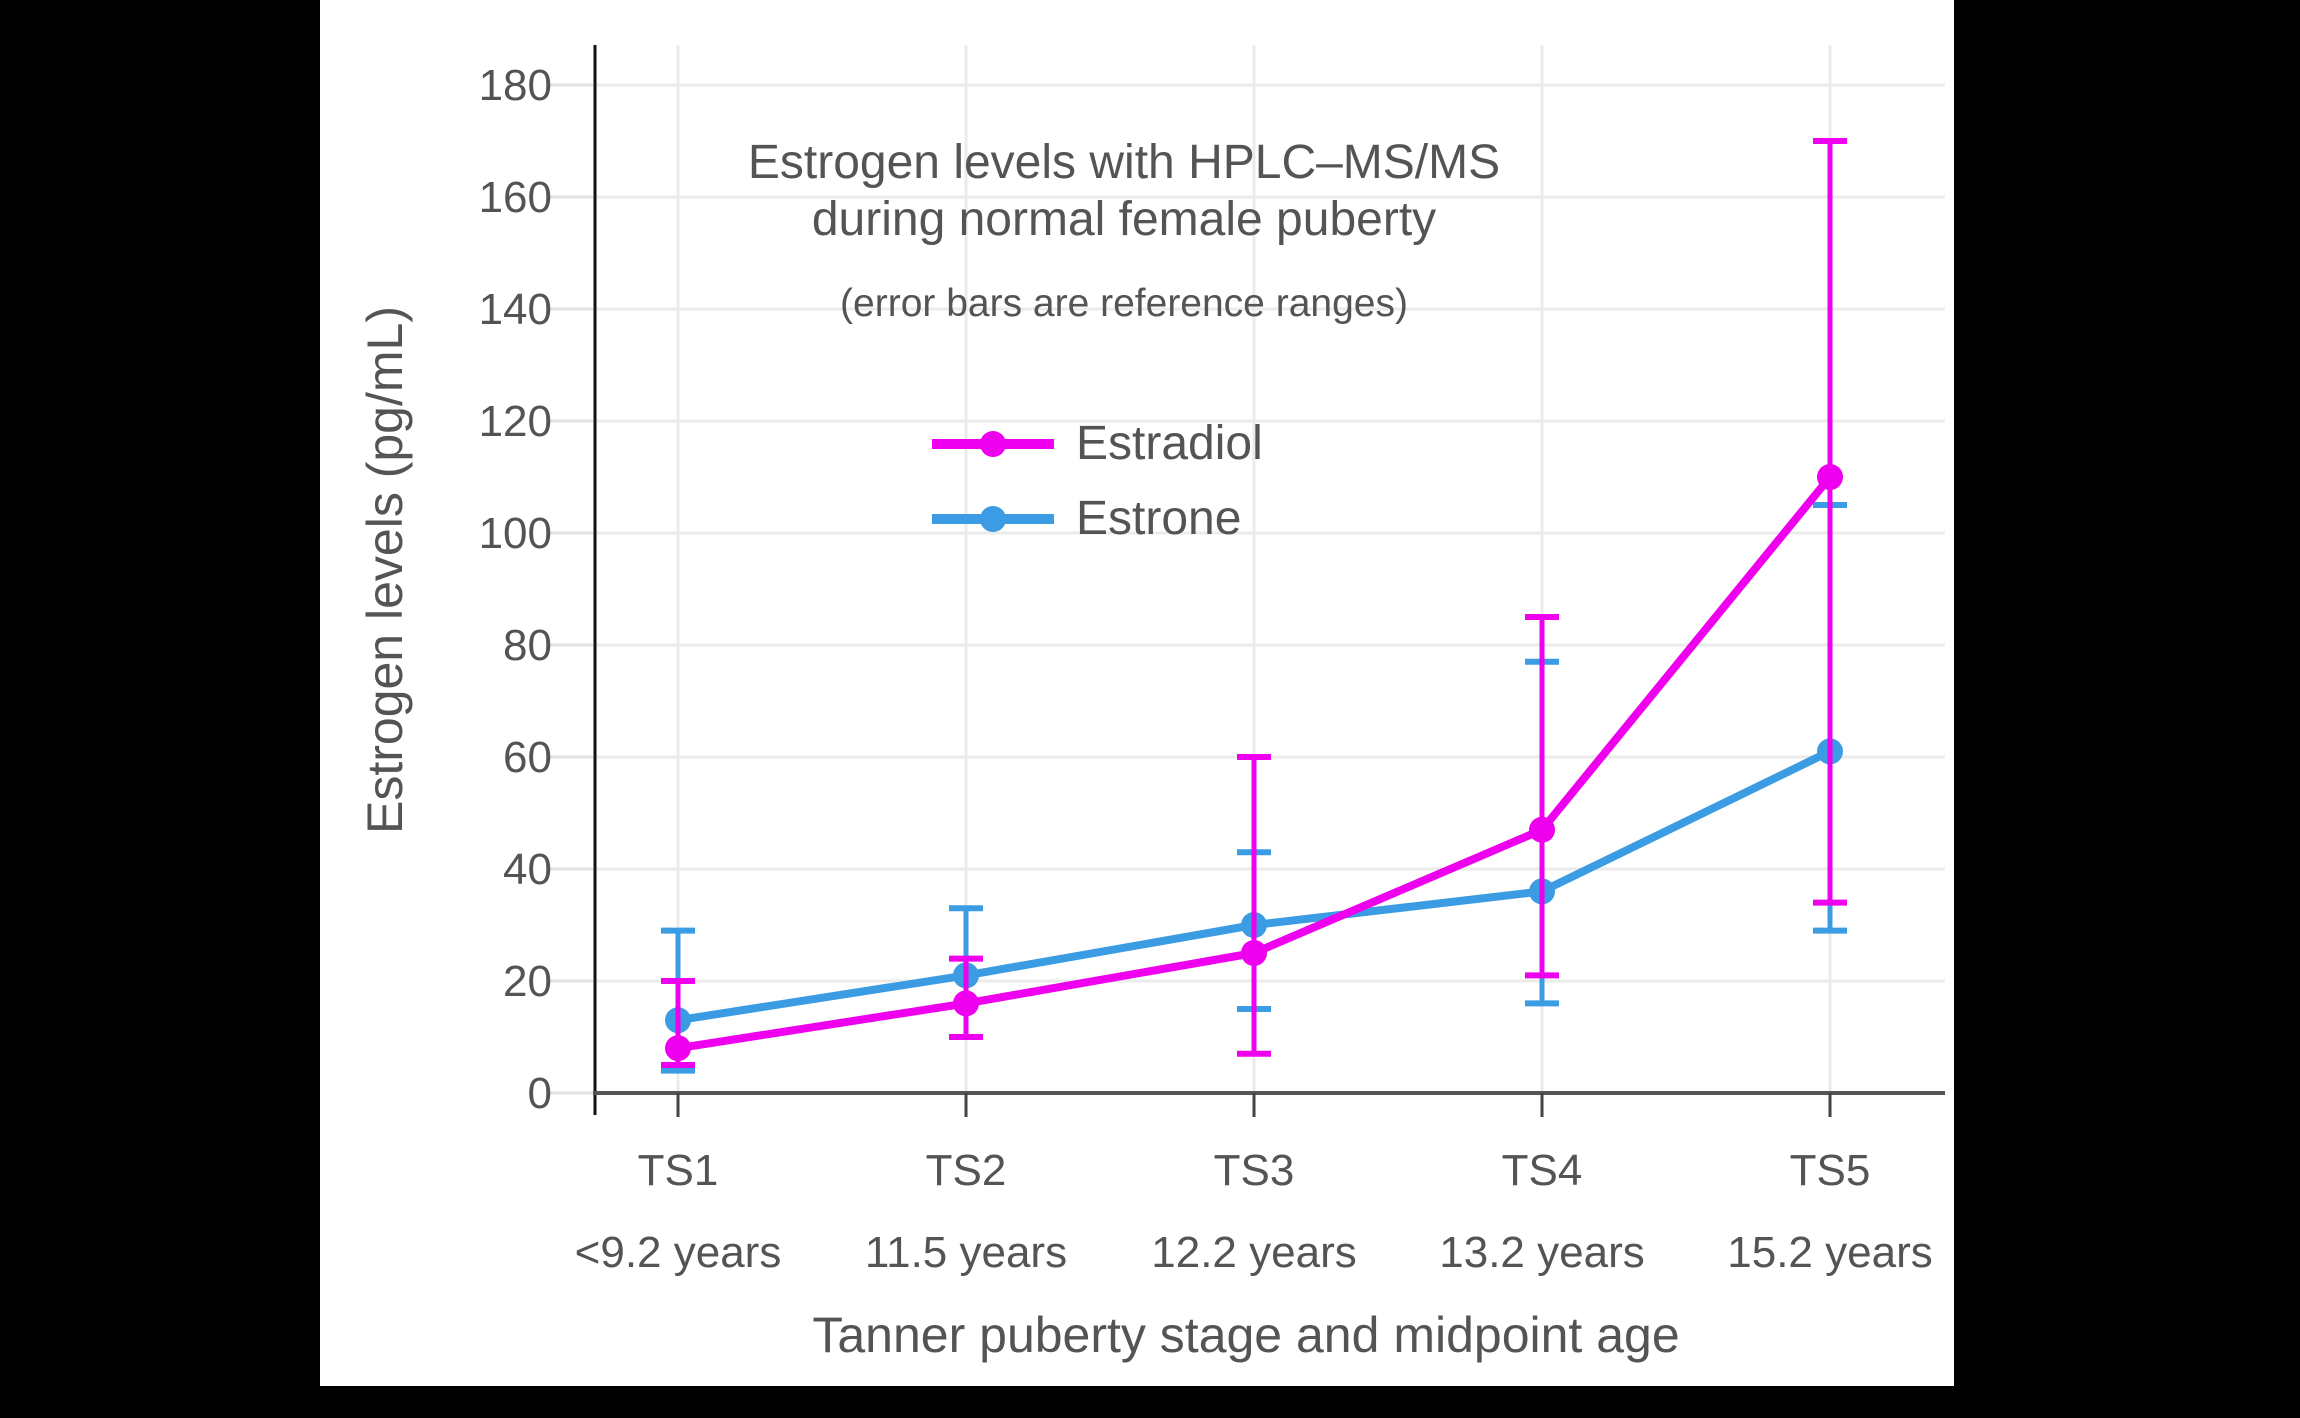 The height and width of the screenshot is (1418, 2300). I want to click on y-tick-label-20: 20, so click(527, 981).